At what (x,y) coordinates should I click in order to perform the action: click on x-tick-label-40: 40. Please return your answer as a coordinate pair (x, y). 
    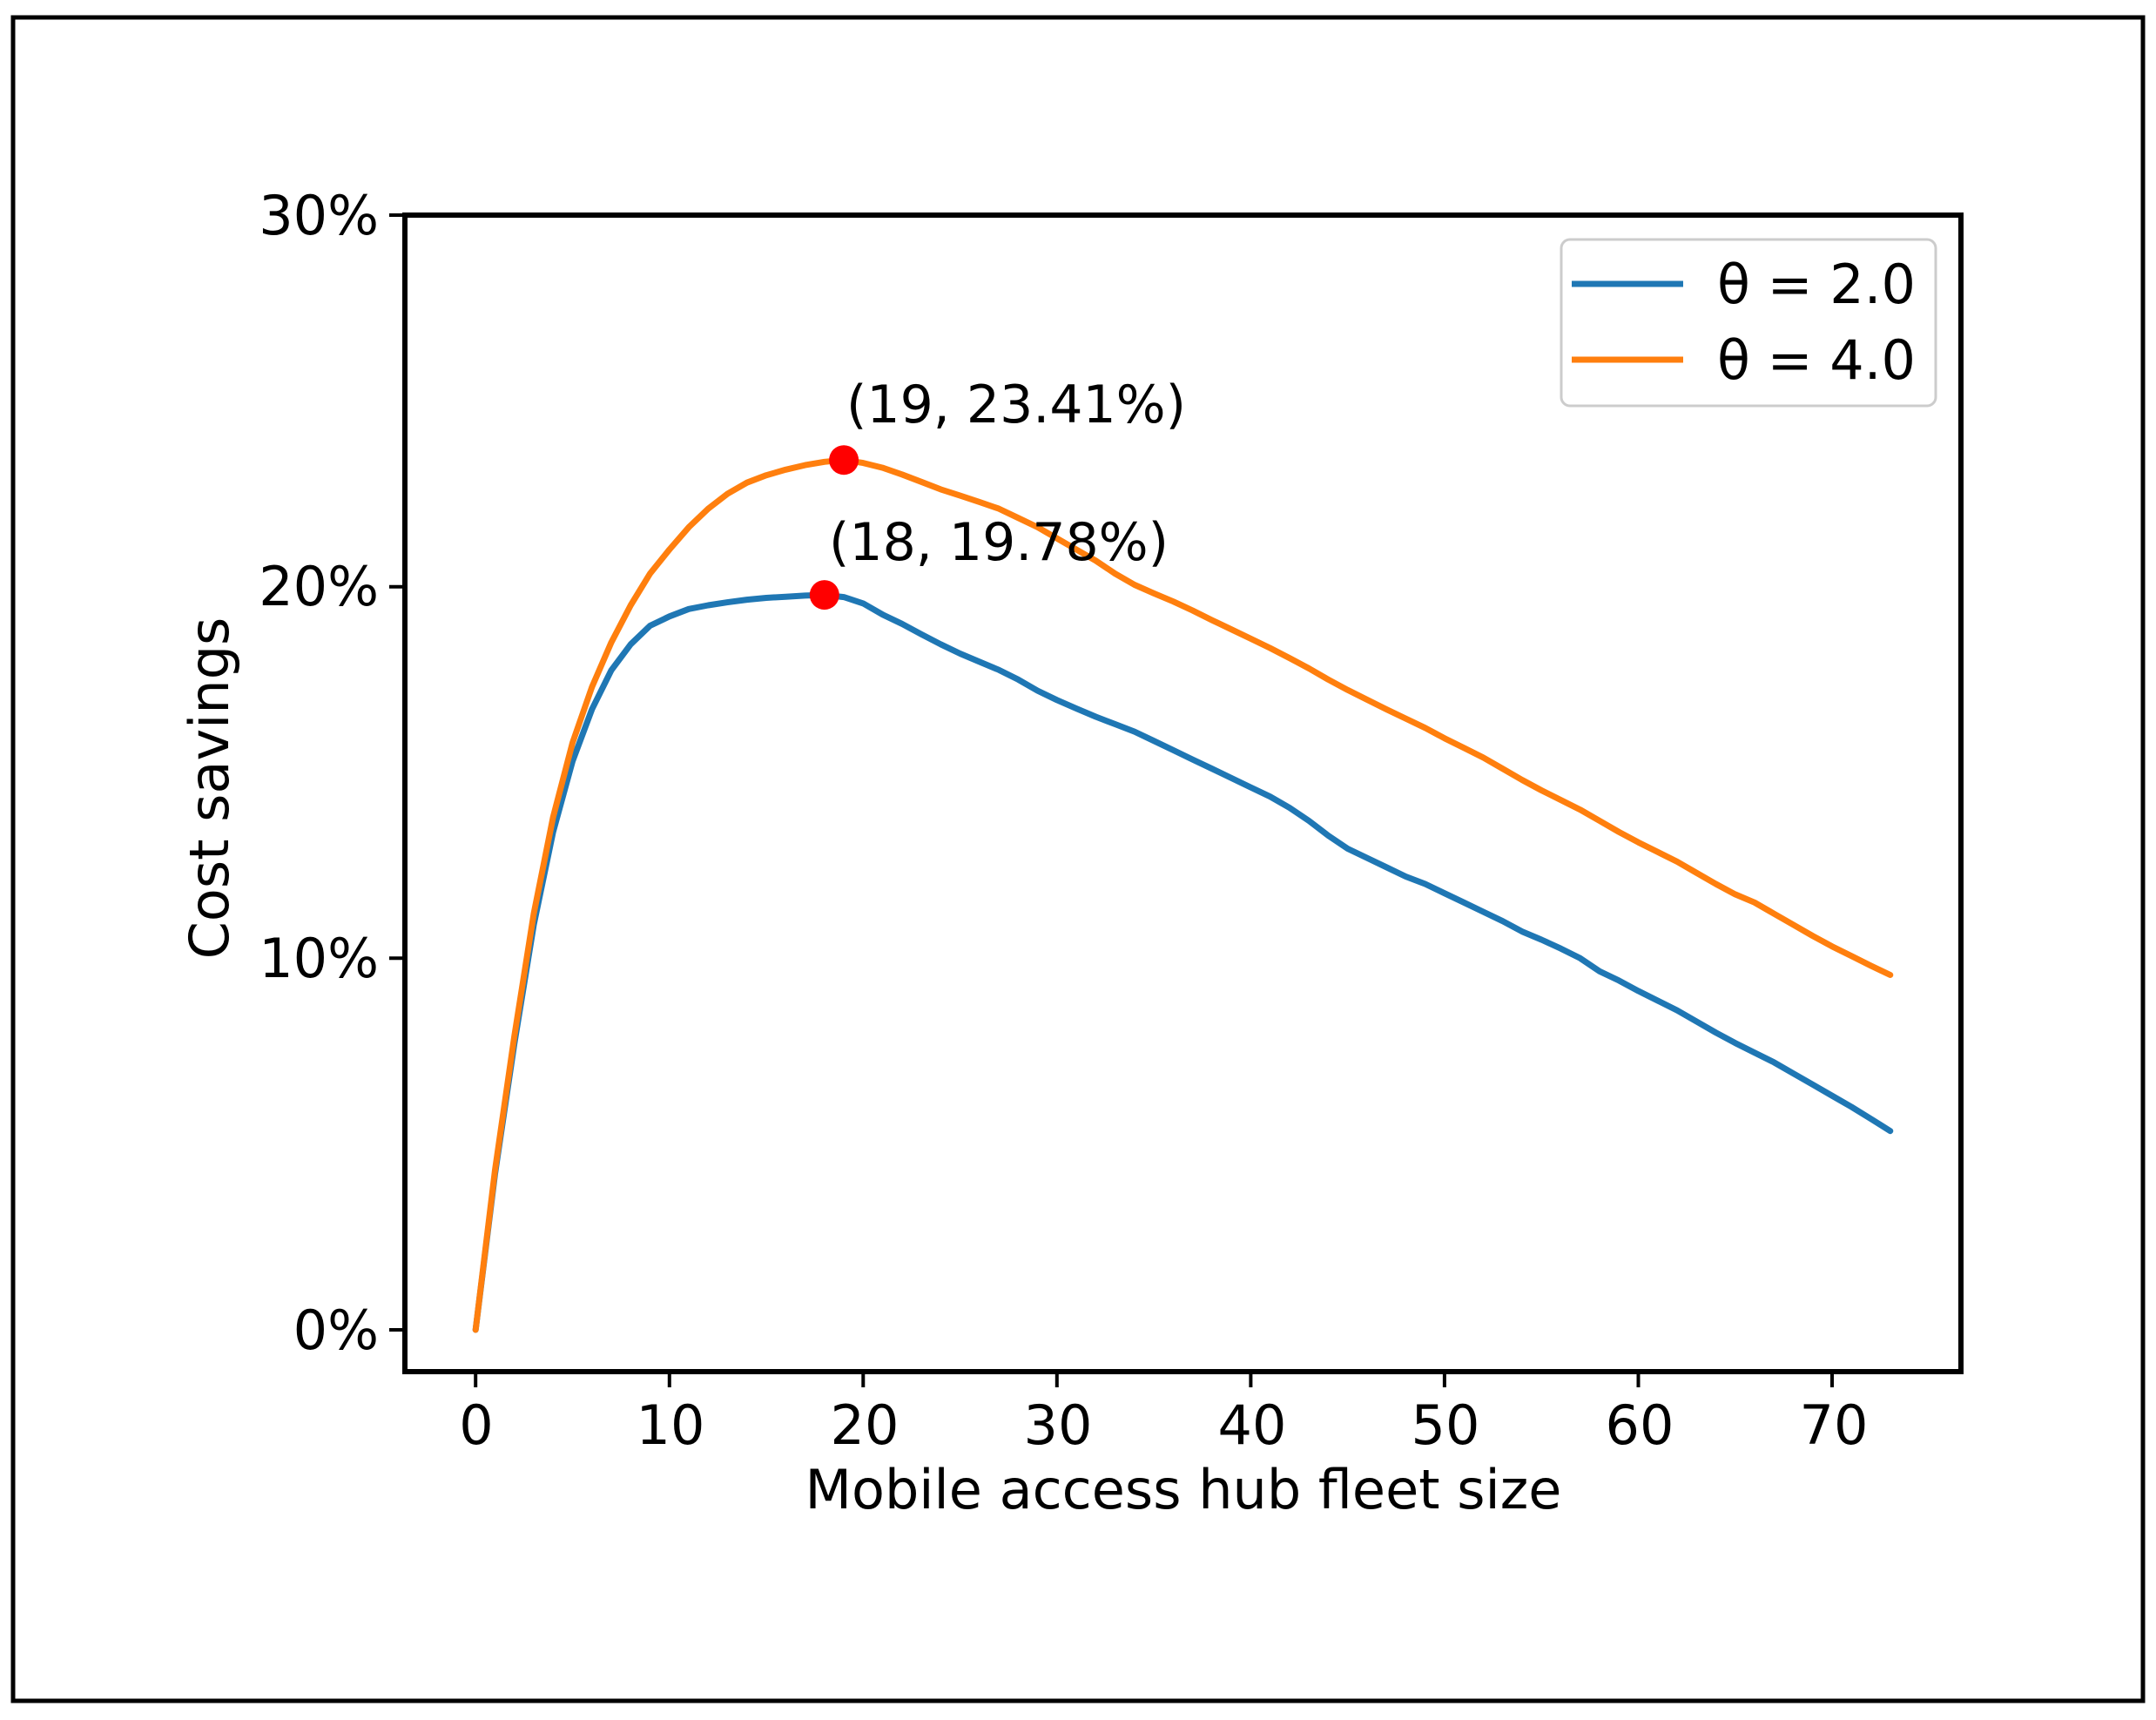
    Looking at the image, I should click on (1252, 1425).